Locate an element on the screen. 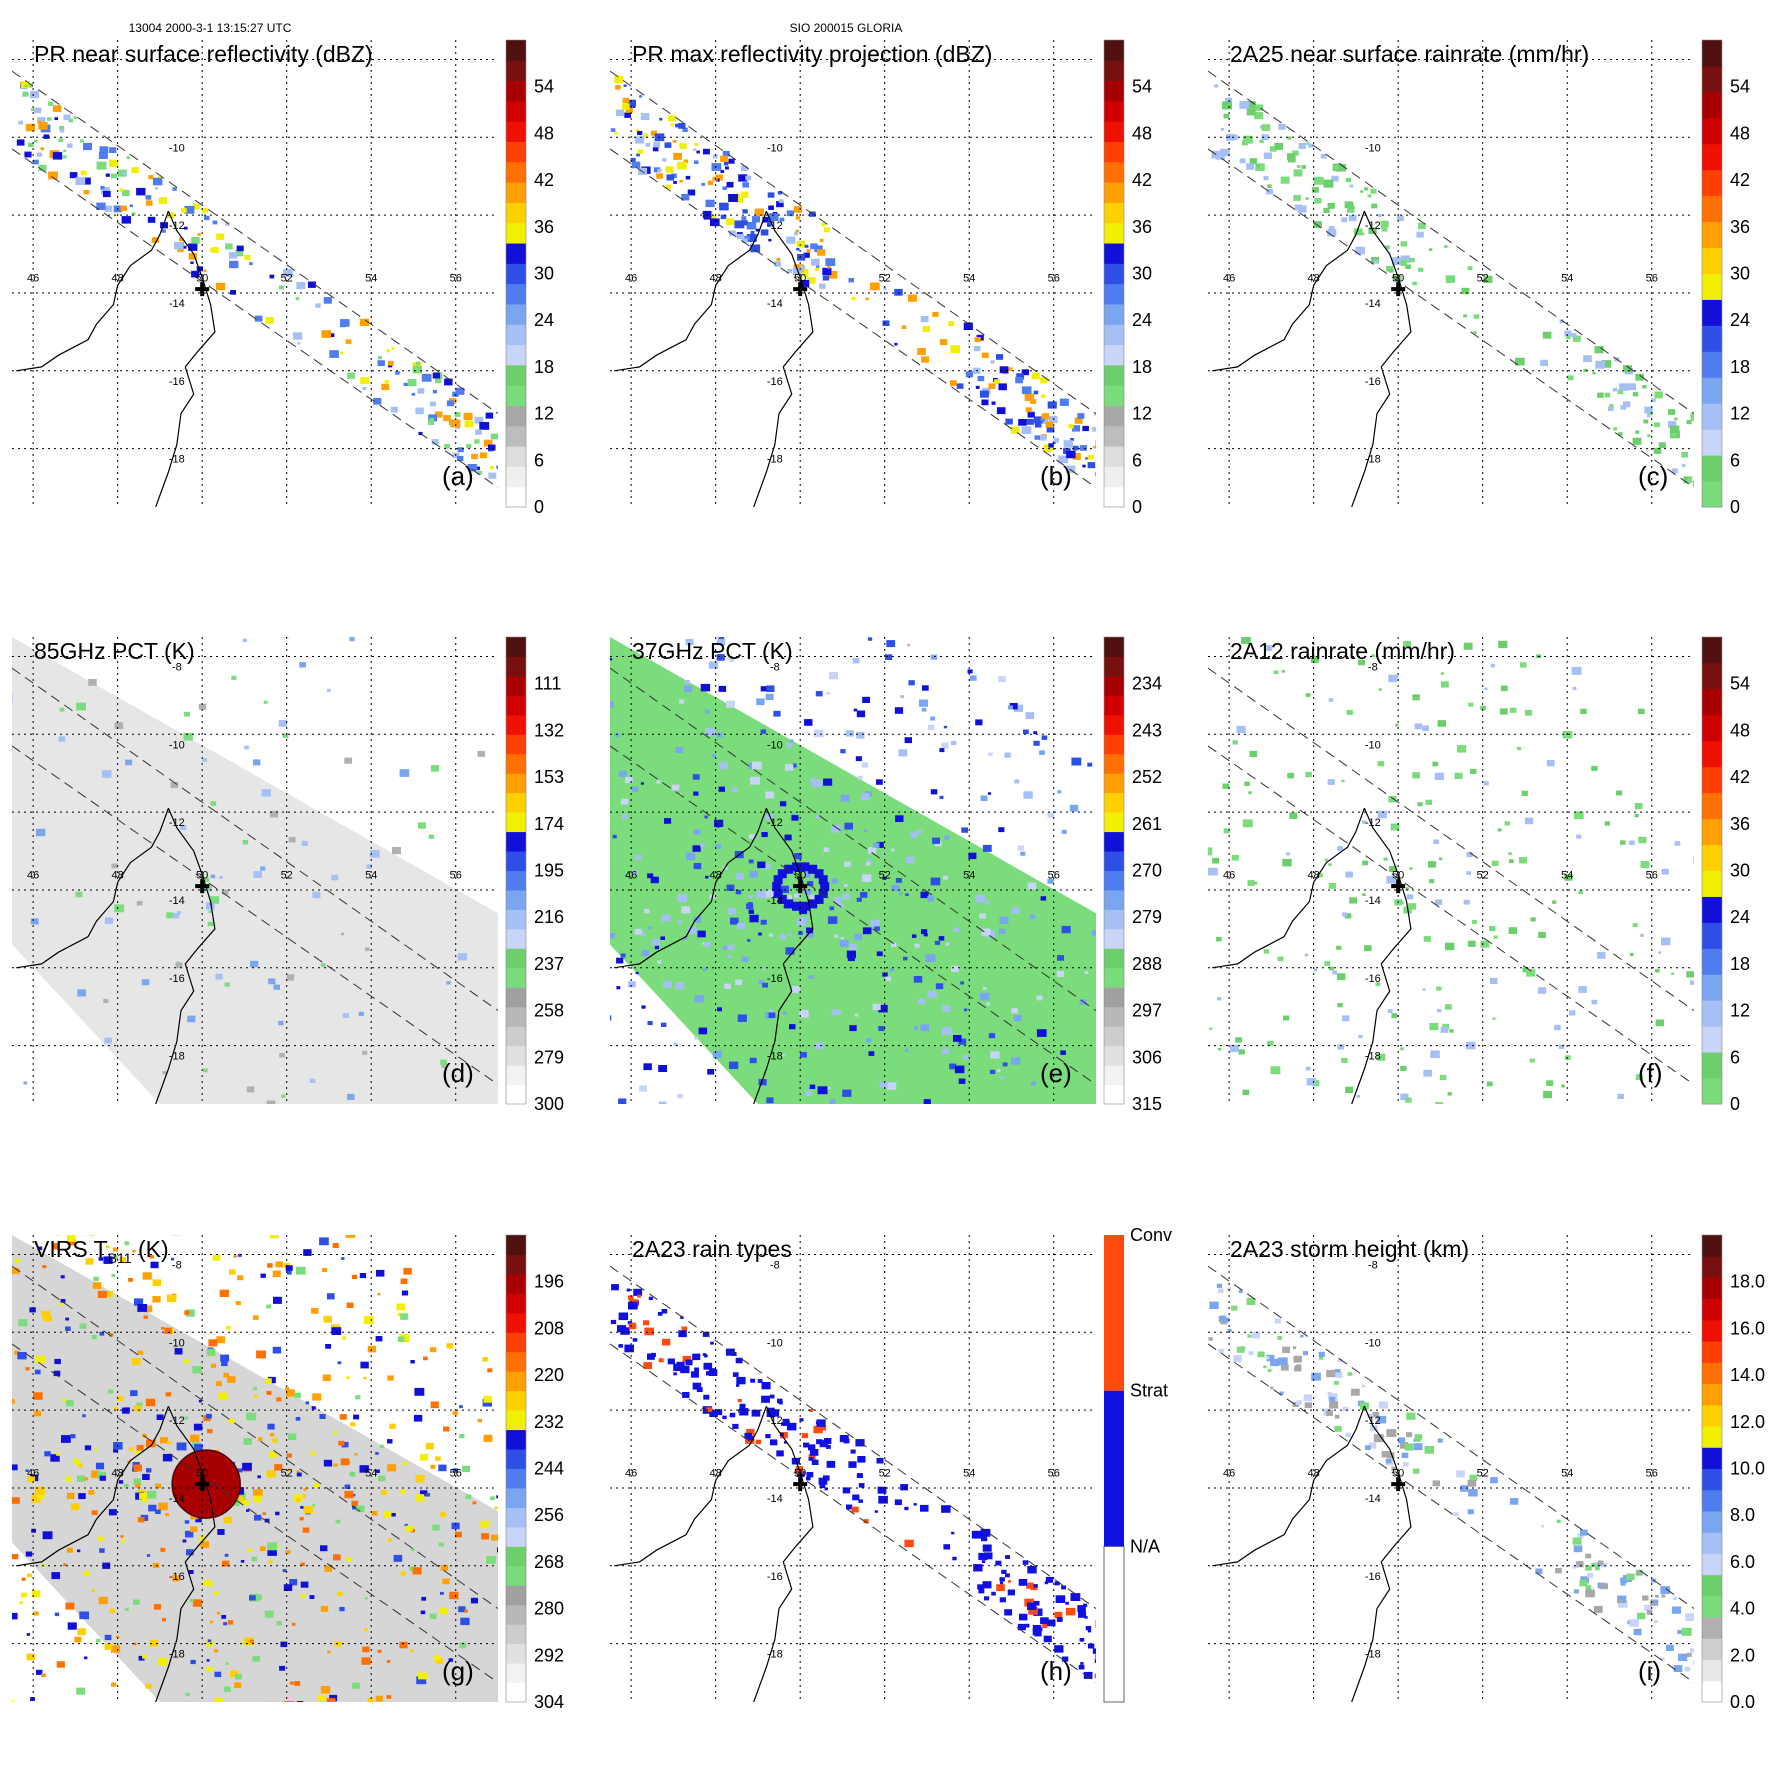 The width and height of the screenshot is (1771, 1771). lat-label: -18 is located at coordinates (177, 1057).